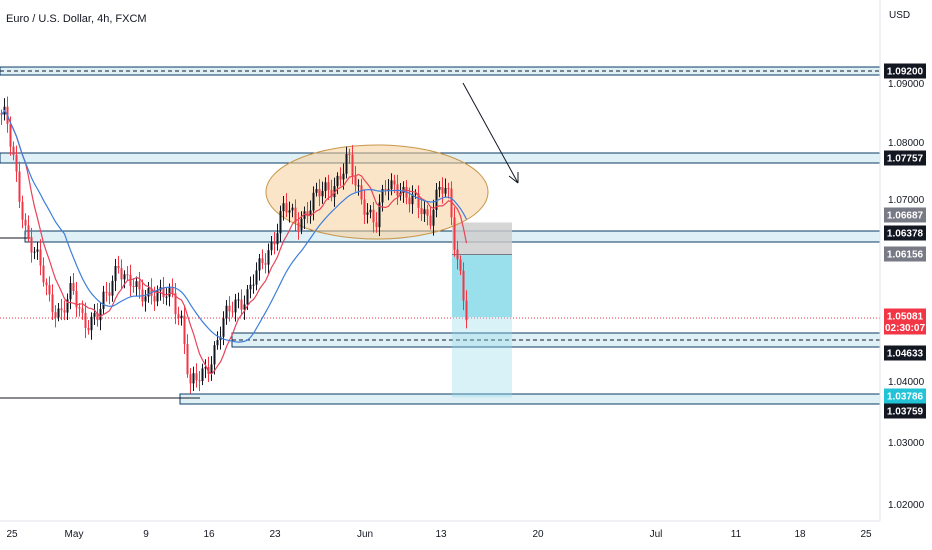 This screenshot has width=932, height=550. I want to click on y-tick-label: 1.04000, so click(906, 382).